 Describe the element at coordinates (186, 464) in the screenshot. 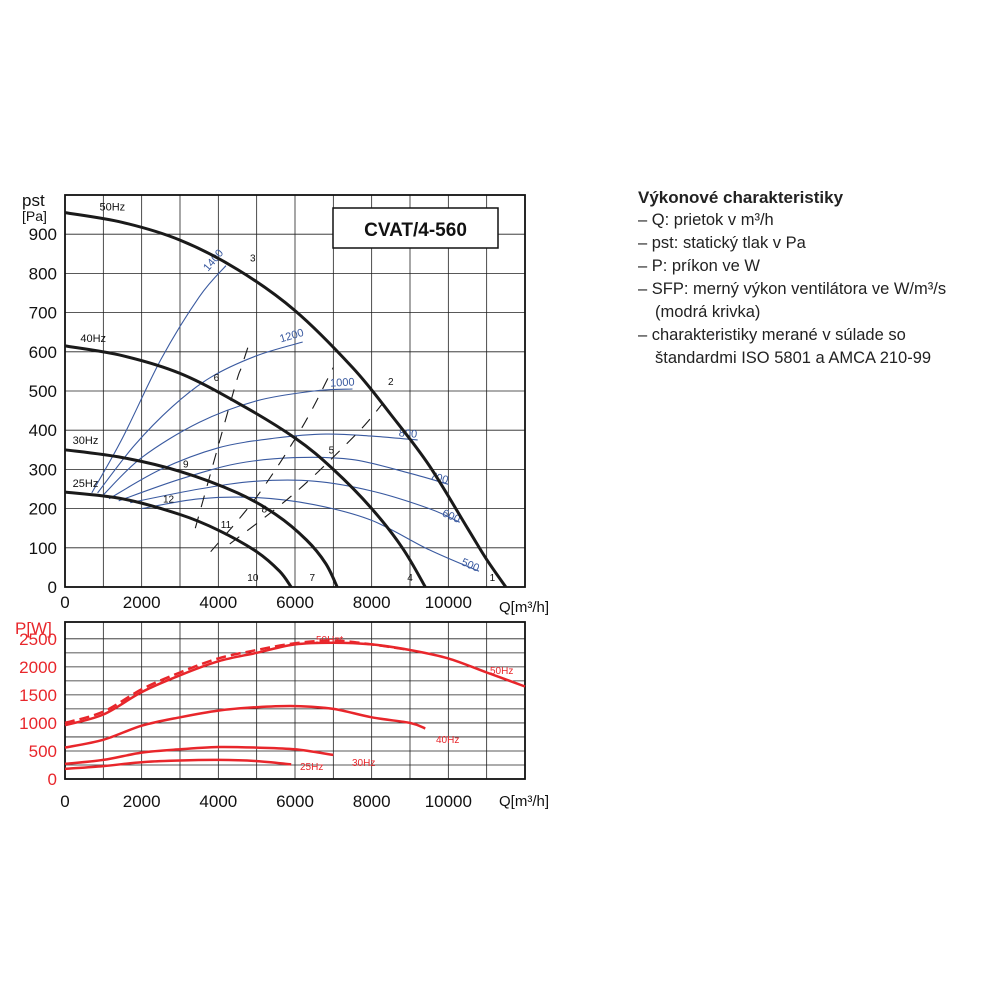

I see `operating-point-label: 9` at that location.